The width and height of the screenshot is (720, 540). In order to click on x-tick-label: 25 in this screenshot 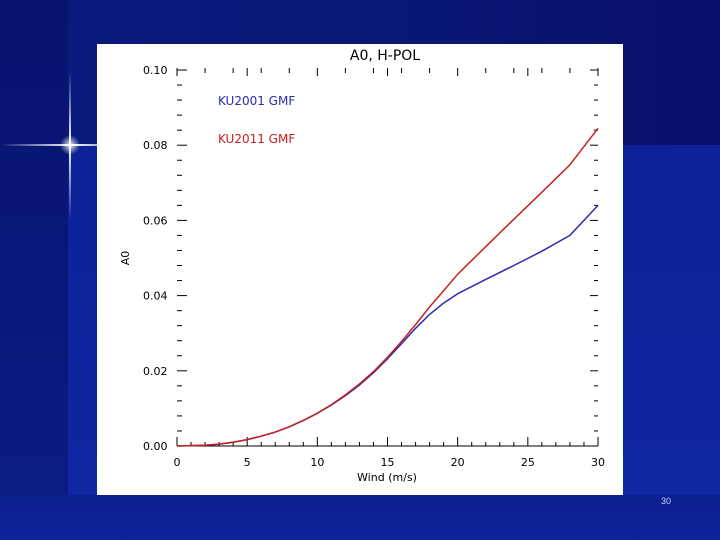, I will do `click(528, 462)`.